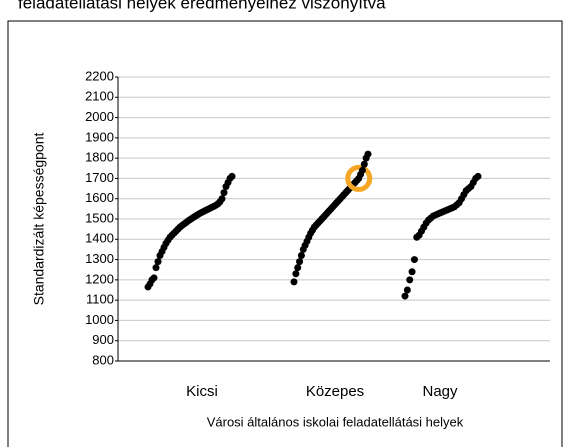 The width and height of the screenshot is (563, 447). What do you see at coordinates (39, 219) in the screenshot?
I see `y-axis-label: Standardizált képességpont` at bounding box center [39, 219].